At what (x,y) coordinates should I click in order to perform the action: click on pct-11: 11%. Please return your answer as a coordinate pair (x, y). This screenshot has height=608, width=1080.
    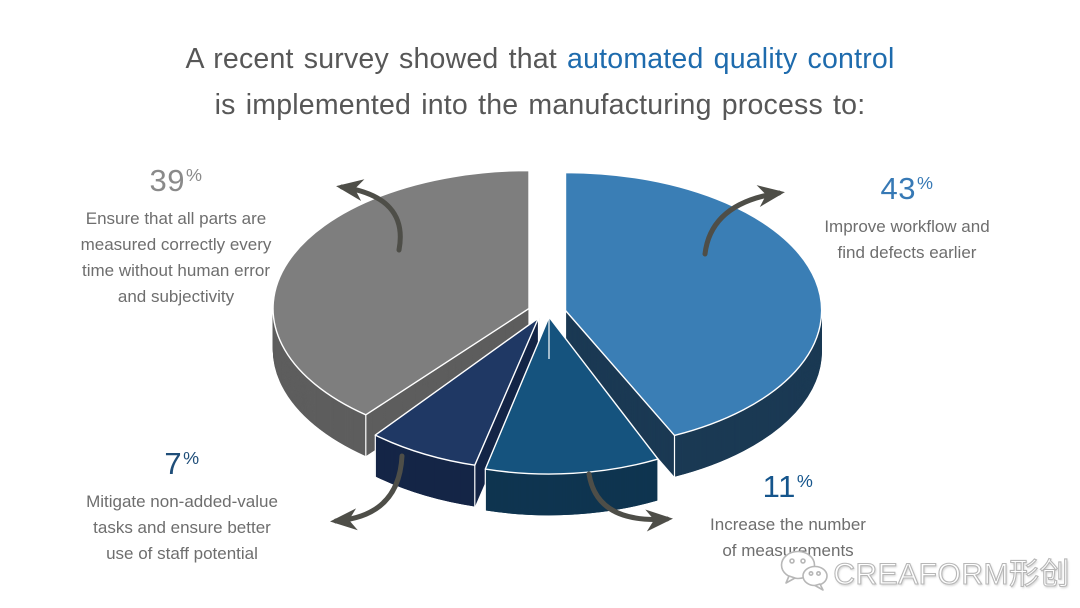
    Looking at the image, I should click on (788, 487).